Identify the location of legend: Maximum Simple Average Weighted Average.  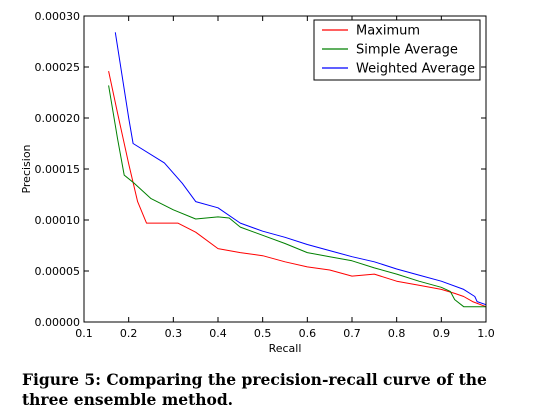
(397, 50).